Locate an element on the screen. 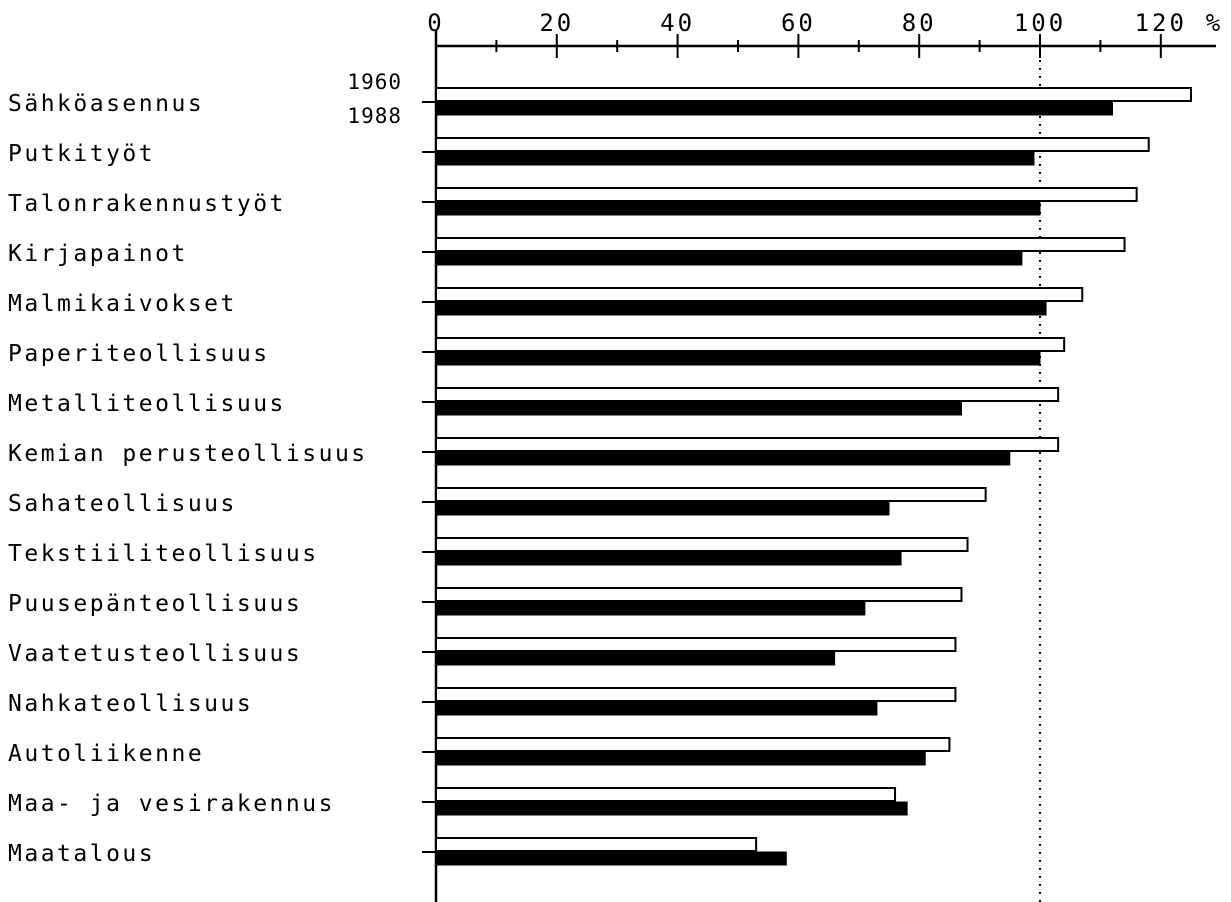 This screenshot has height=902, width=1231. category-label: Maa- ja vesirakennus is located at coordinates (171, 804).